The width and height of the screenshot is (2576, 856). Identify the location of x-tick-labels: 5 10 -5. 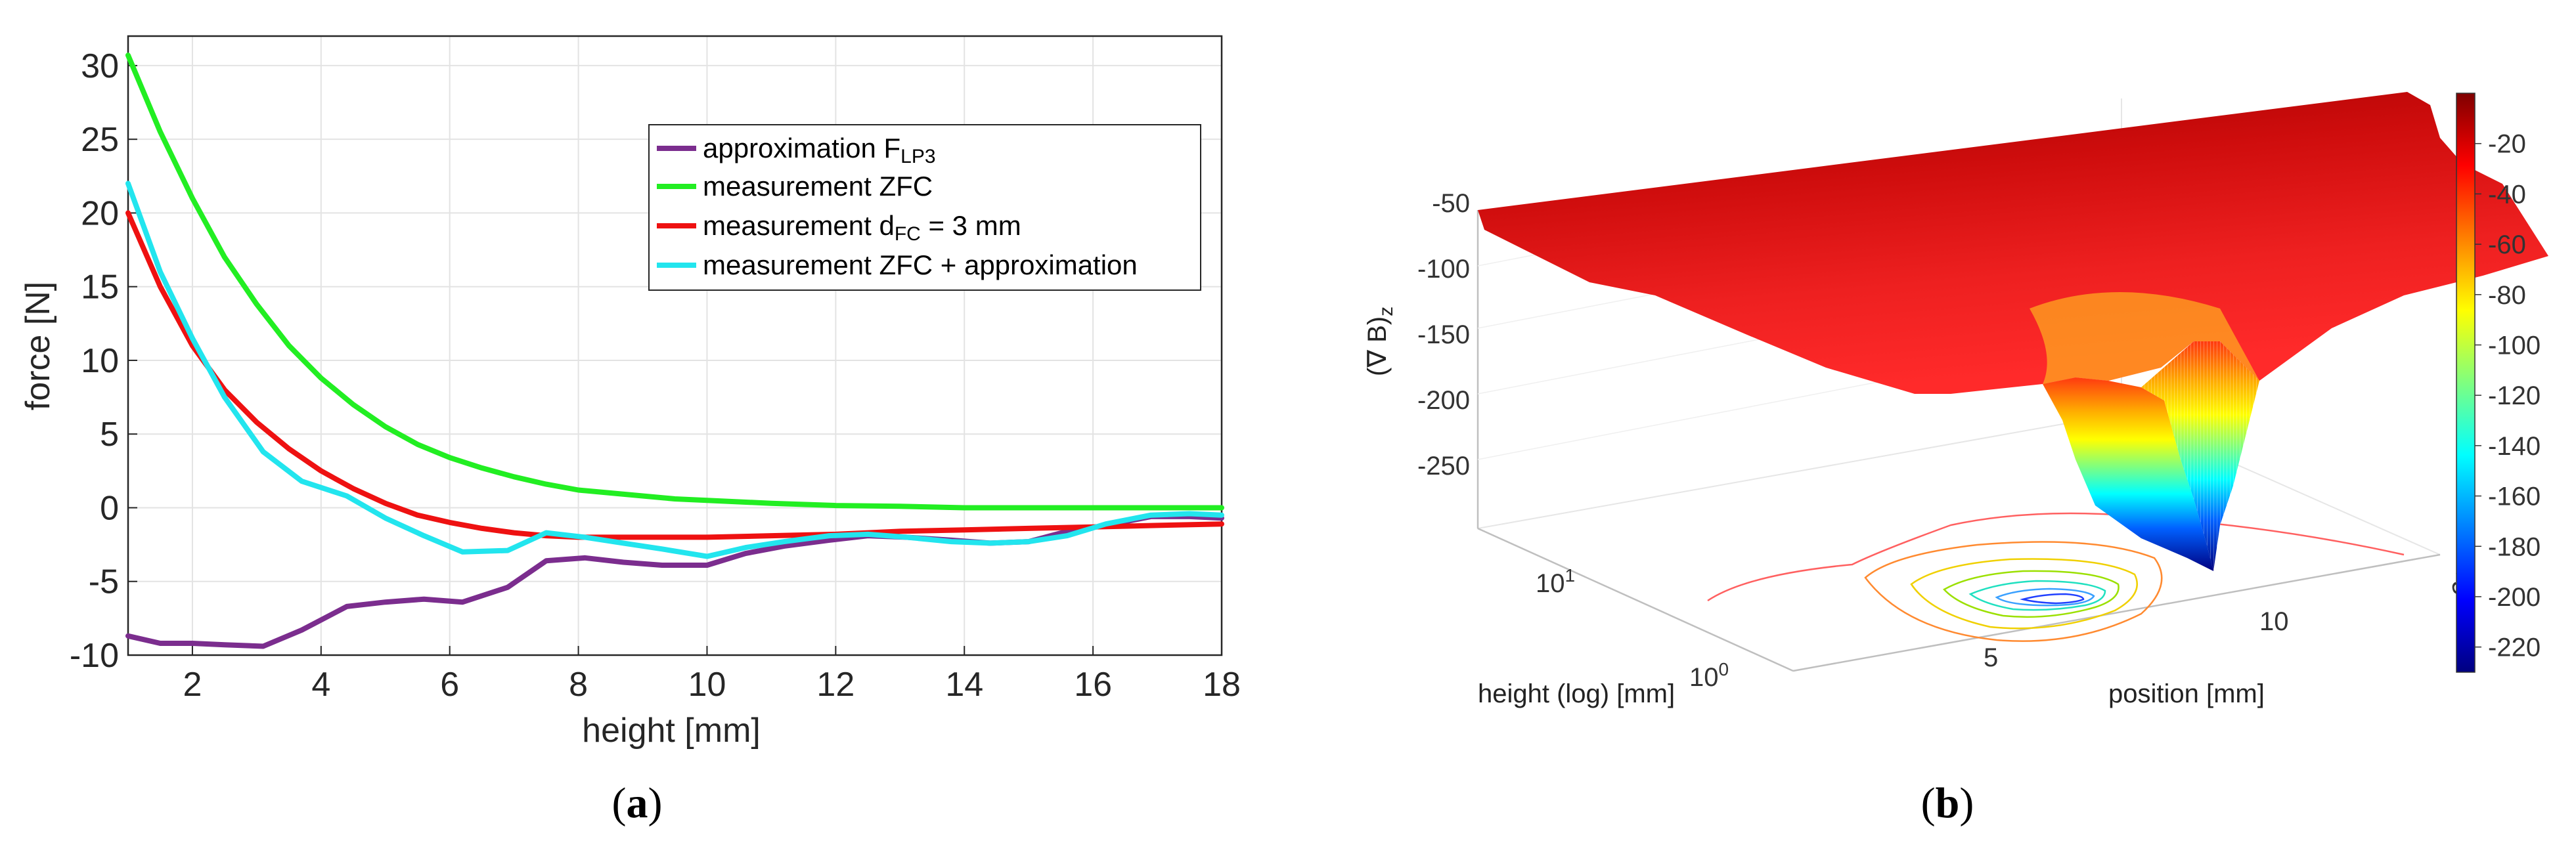
(2230, 620).